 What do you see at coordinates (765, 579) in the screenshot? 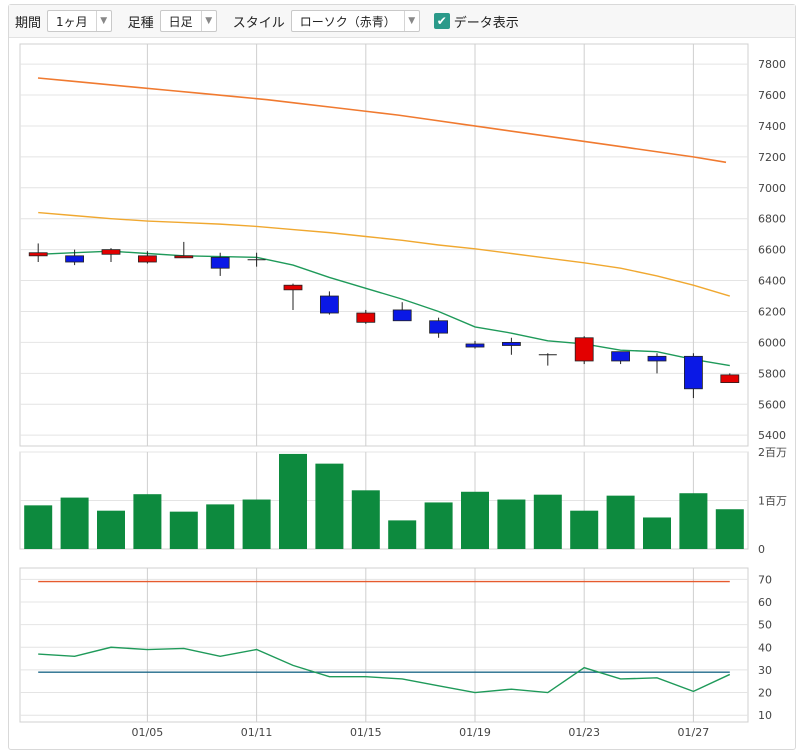
I see `indicator-y-tick-label: 70` at bounding box center [765, 579].